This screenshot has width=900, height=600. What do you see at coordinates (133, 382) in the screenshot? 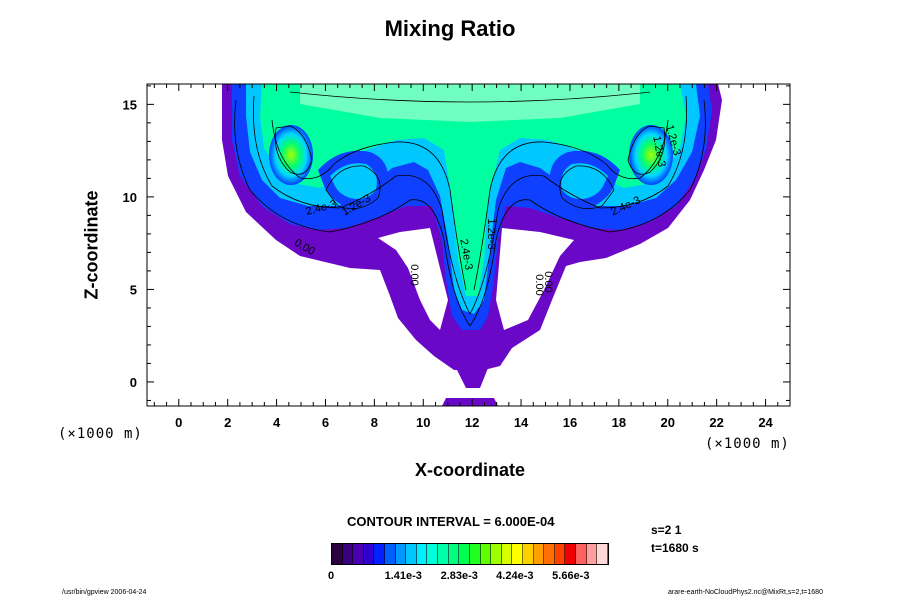
I see `y-tick-label-0: 0` at bounding box center [133, 382].